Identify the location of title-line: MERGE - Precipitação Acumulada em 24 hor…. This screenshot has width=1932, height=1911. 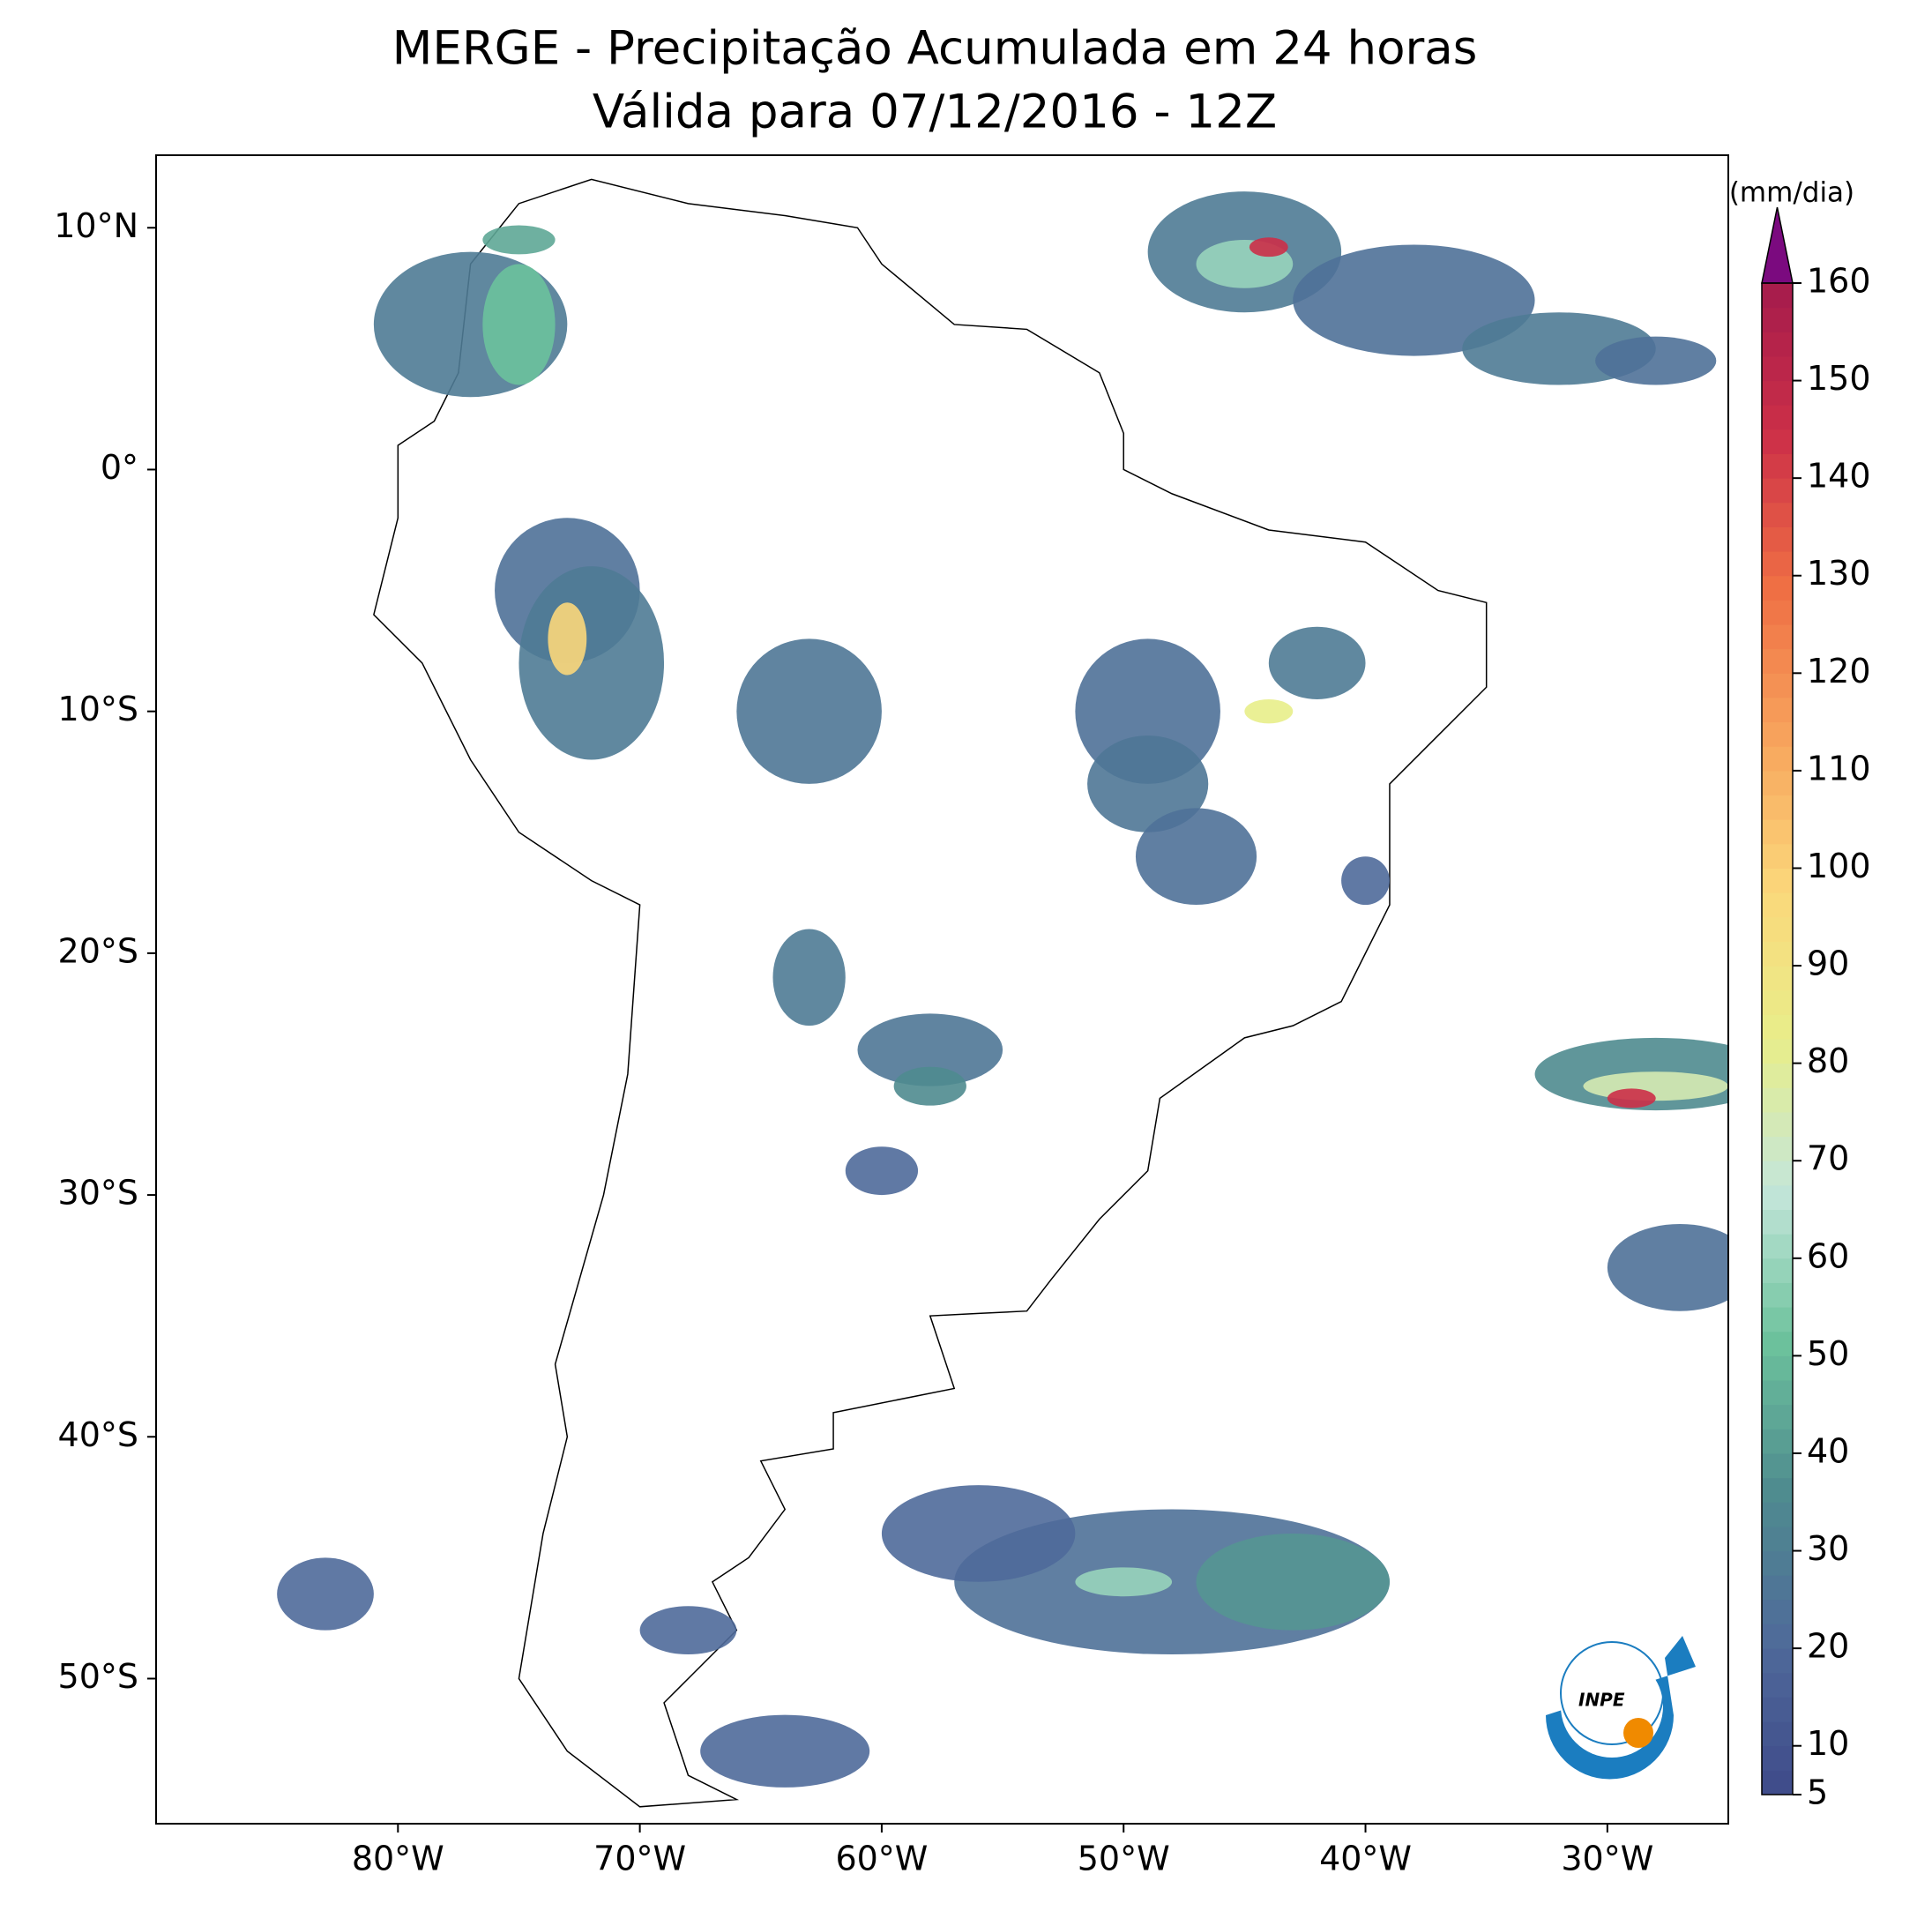
(935, 49).